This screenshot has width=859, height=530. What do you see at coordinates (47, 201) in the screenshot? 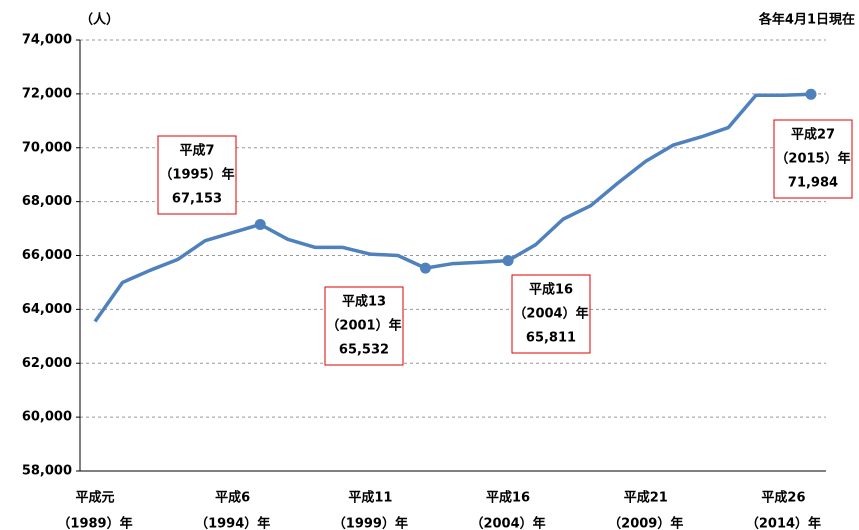
I see `y-tick-label: 68,000` at bounding box center [47, 201].